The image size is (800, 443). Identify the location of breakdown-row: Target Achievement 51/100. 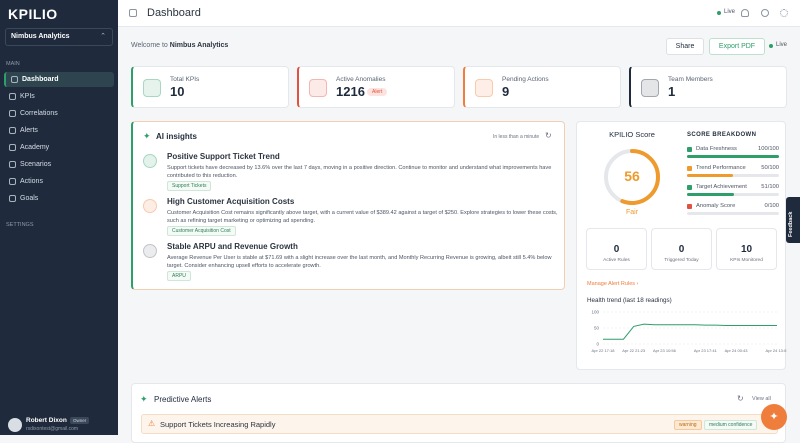
(733, 191).